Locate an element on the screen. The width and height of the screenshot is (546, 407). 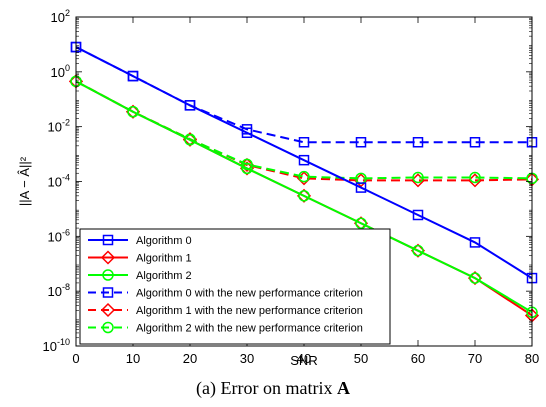
y-tick-label: 10⁻⁸ is located at coordinates (59, 290).